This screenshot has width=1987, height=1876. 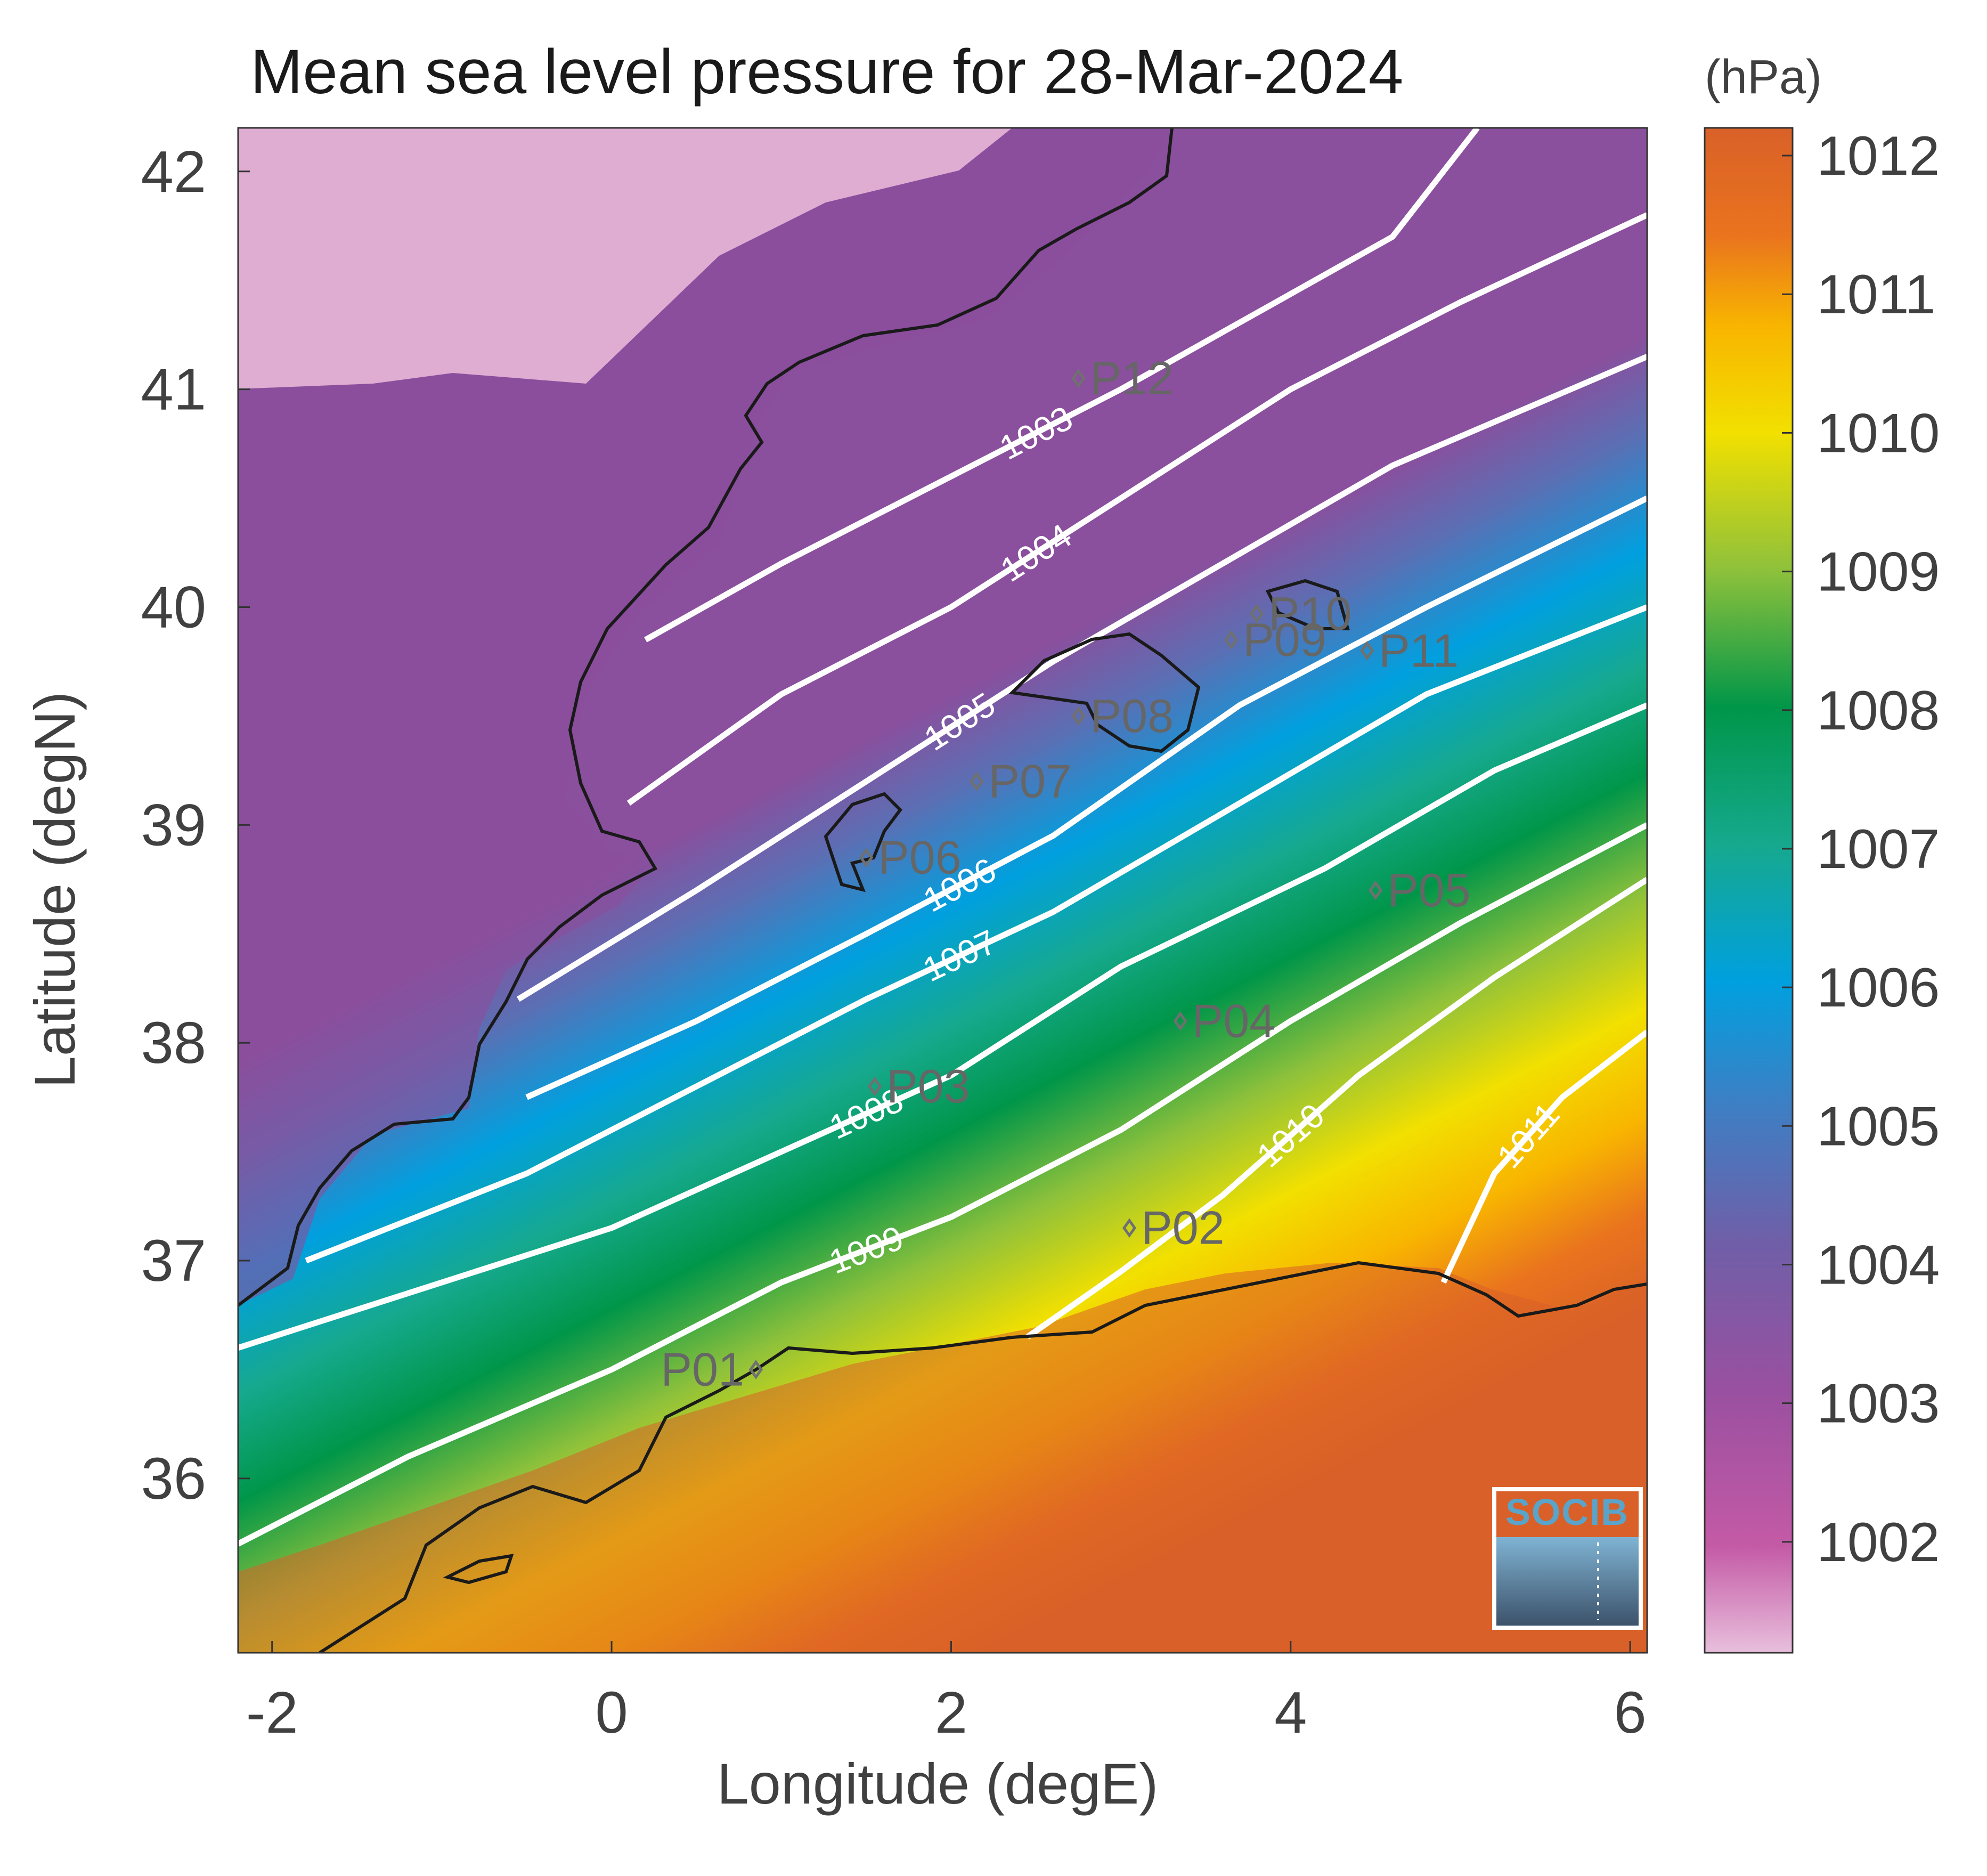 I want to click on logo-frame, so click(x=1568, y=1559).